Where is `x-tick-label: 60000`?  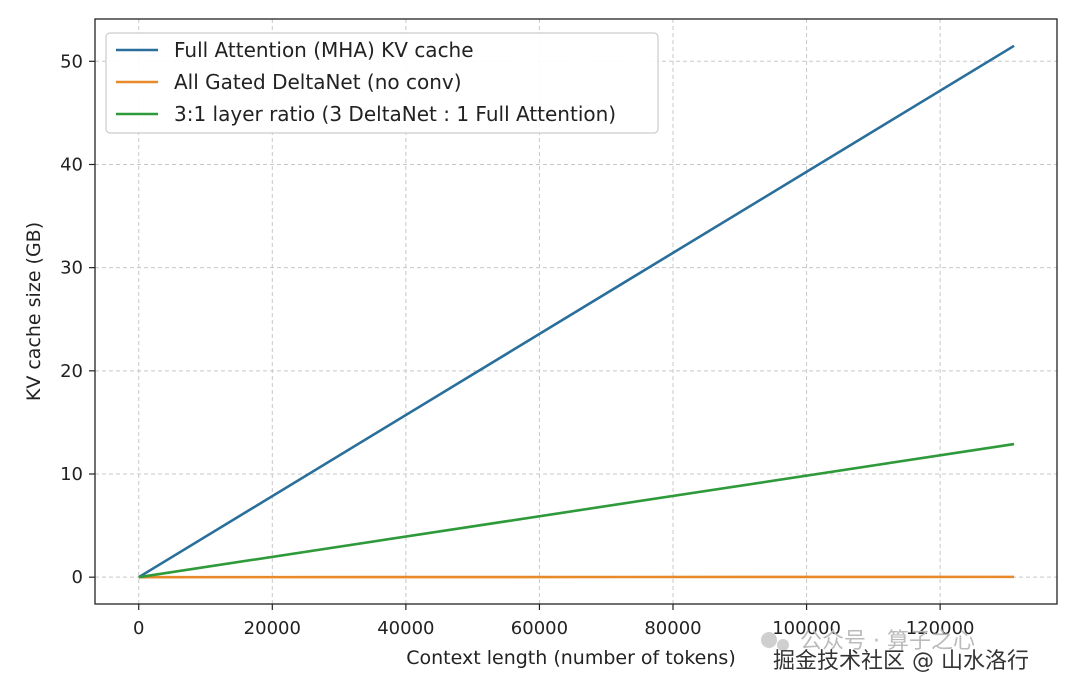 x-tick-label: 60000 is located at coordinates (539, 628).